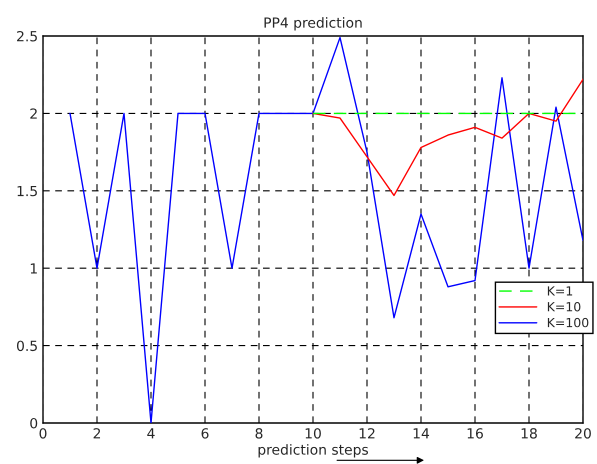  Describe the element at coordinates (560, 291) in the screenshot. I see `legend-label: K=1` at that location.